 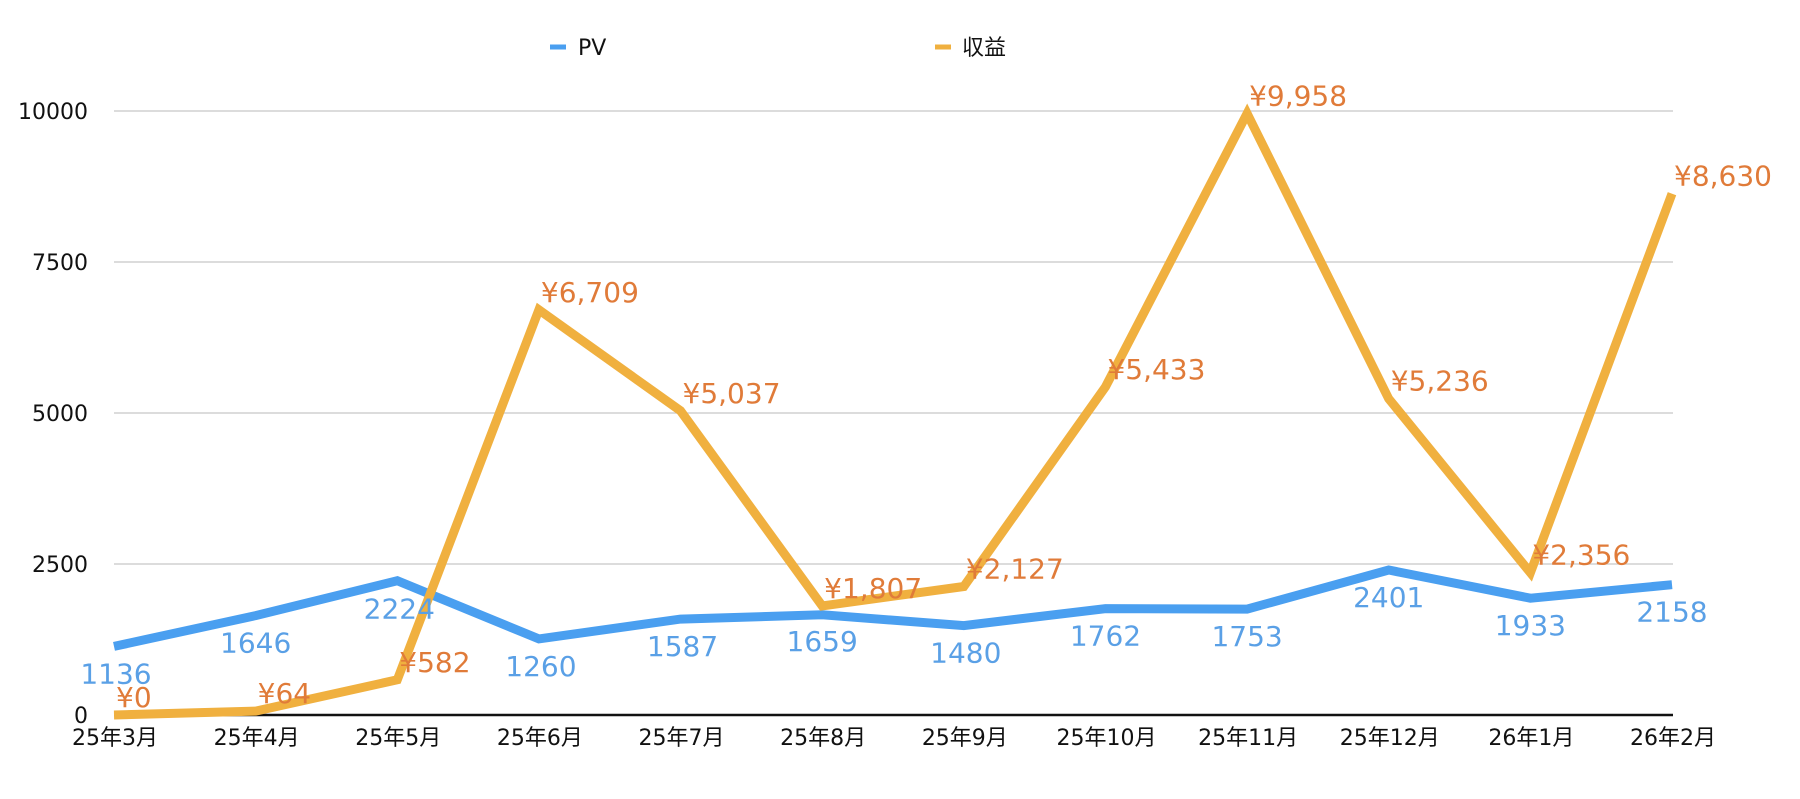 What do you see at coordinates (1298, 96) in the screenshot?
I see `revenue-data-label: ¥9,958` at bounding box center [1298, 96].